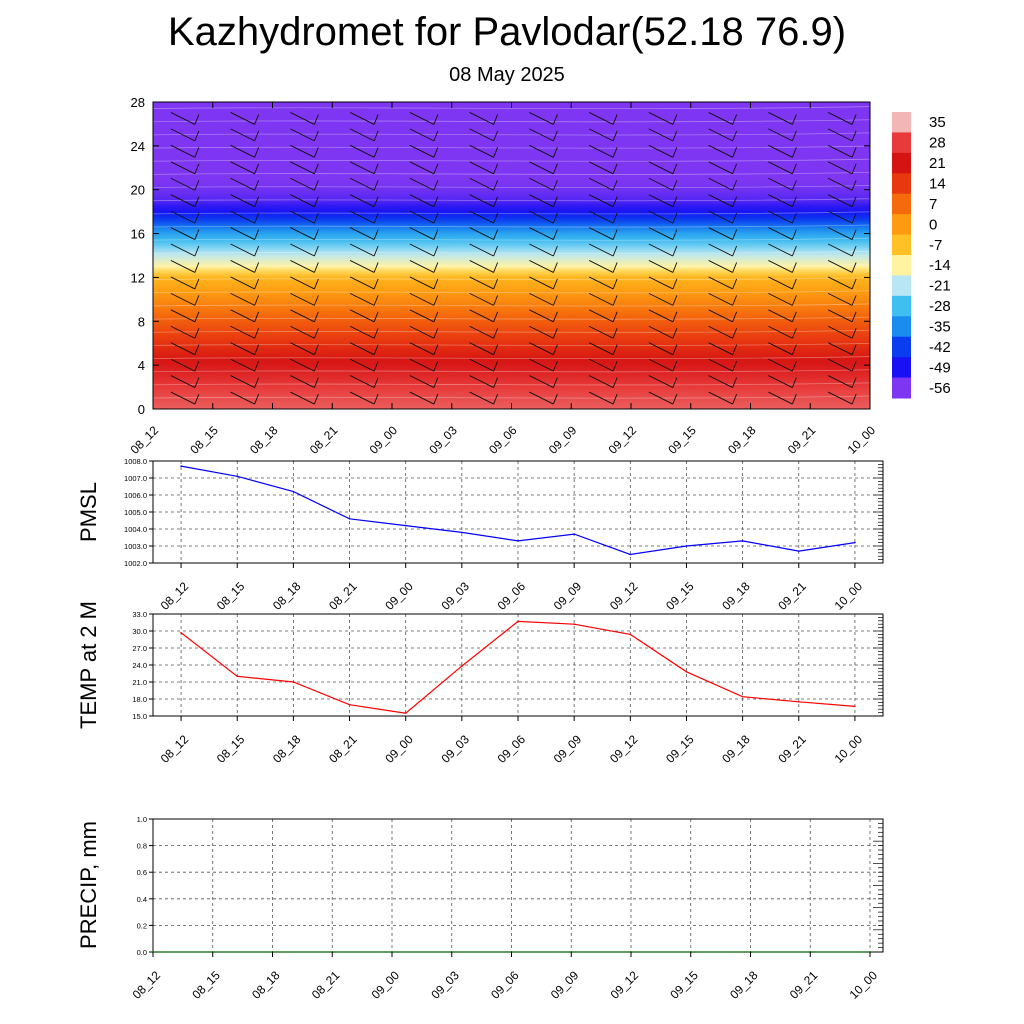  Describe the element at coordinates (940, 286) in the screenshot. I see `colorbar-label: -21` at that location.